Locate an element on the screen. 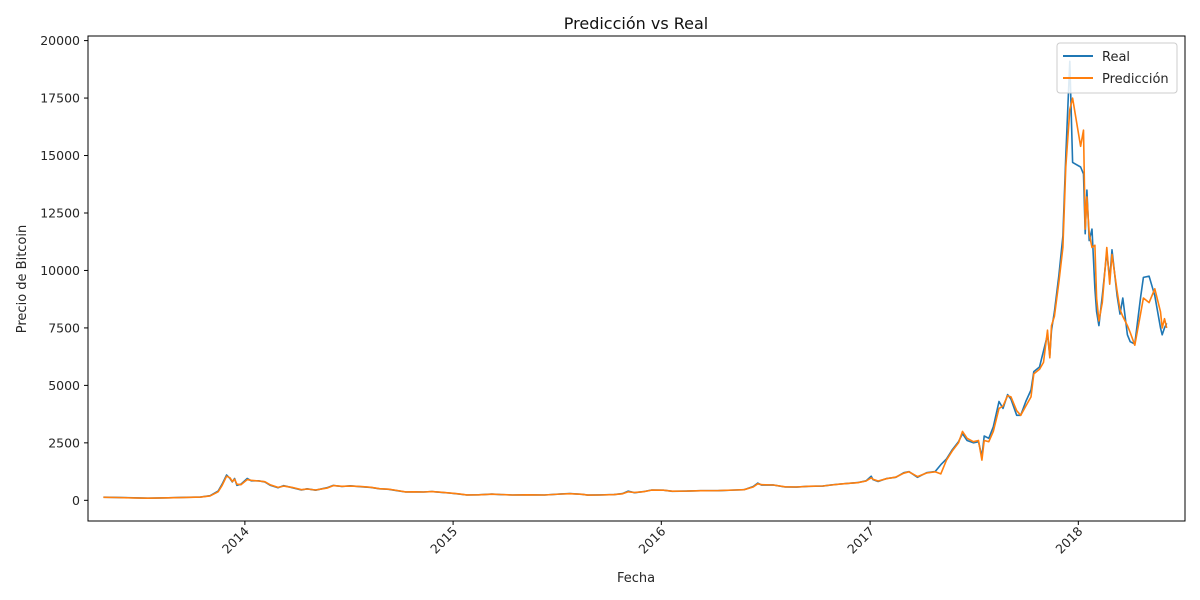  y-tick-label: 15000 is located at coordinates (60, 155).